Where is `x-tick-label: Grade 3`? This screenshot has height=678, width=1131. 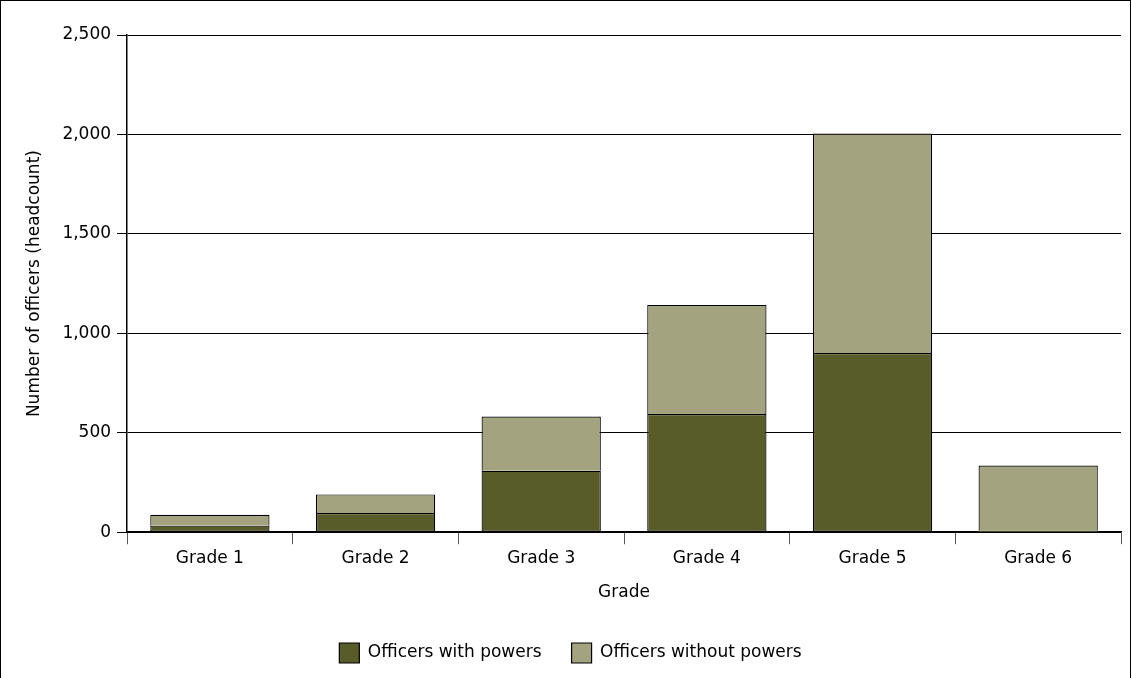
x-tick-label: Grade 3 is located at coordinates (541, 556).